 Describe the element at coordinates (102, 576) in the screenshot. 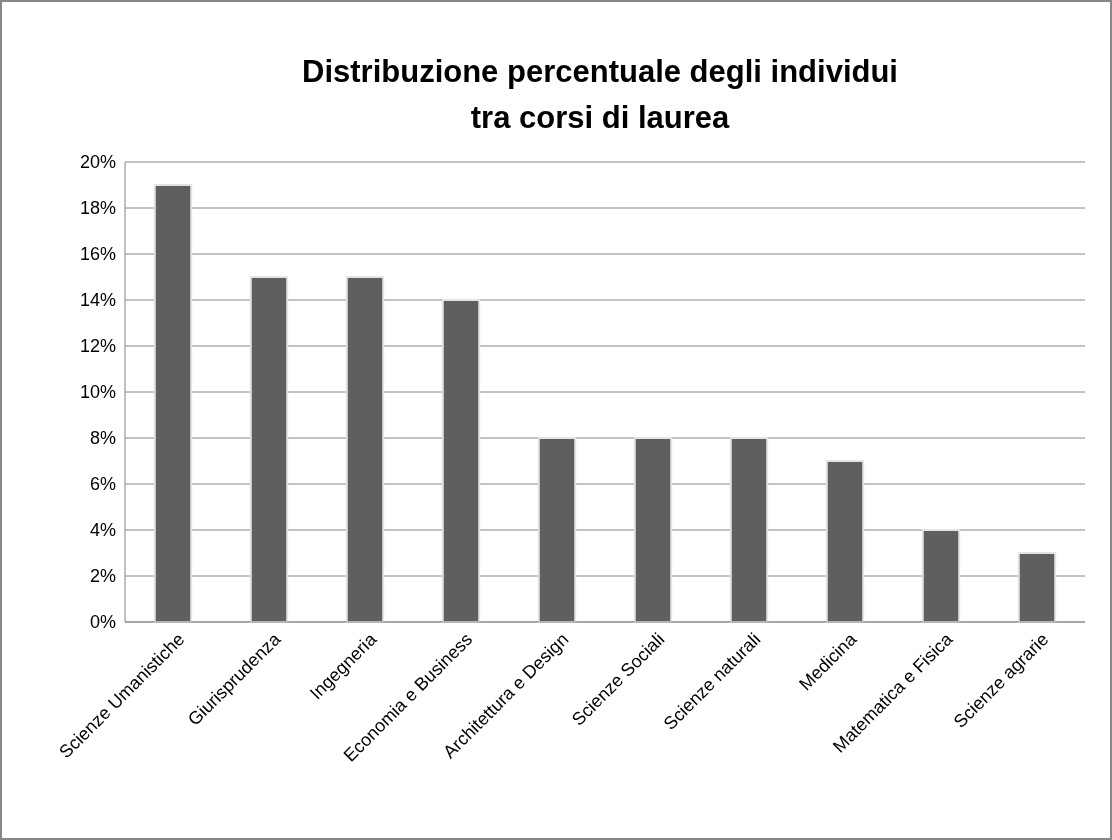

I see `y-tick-label: 2%` at that location.